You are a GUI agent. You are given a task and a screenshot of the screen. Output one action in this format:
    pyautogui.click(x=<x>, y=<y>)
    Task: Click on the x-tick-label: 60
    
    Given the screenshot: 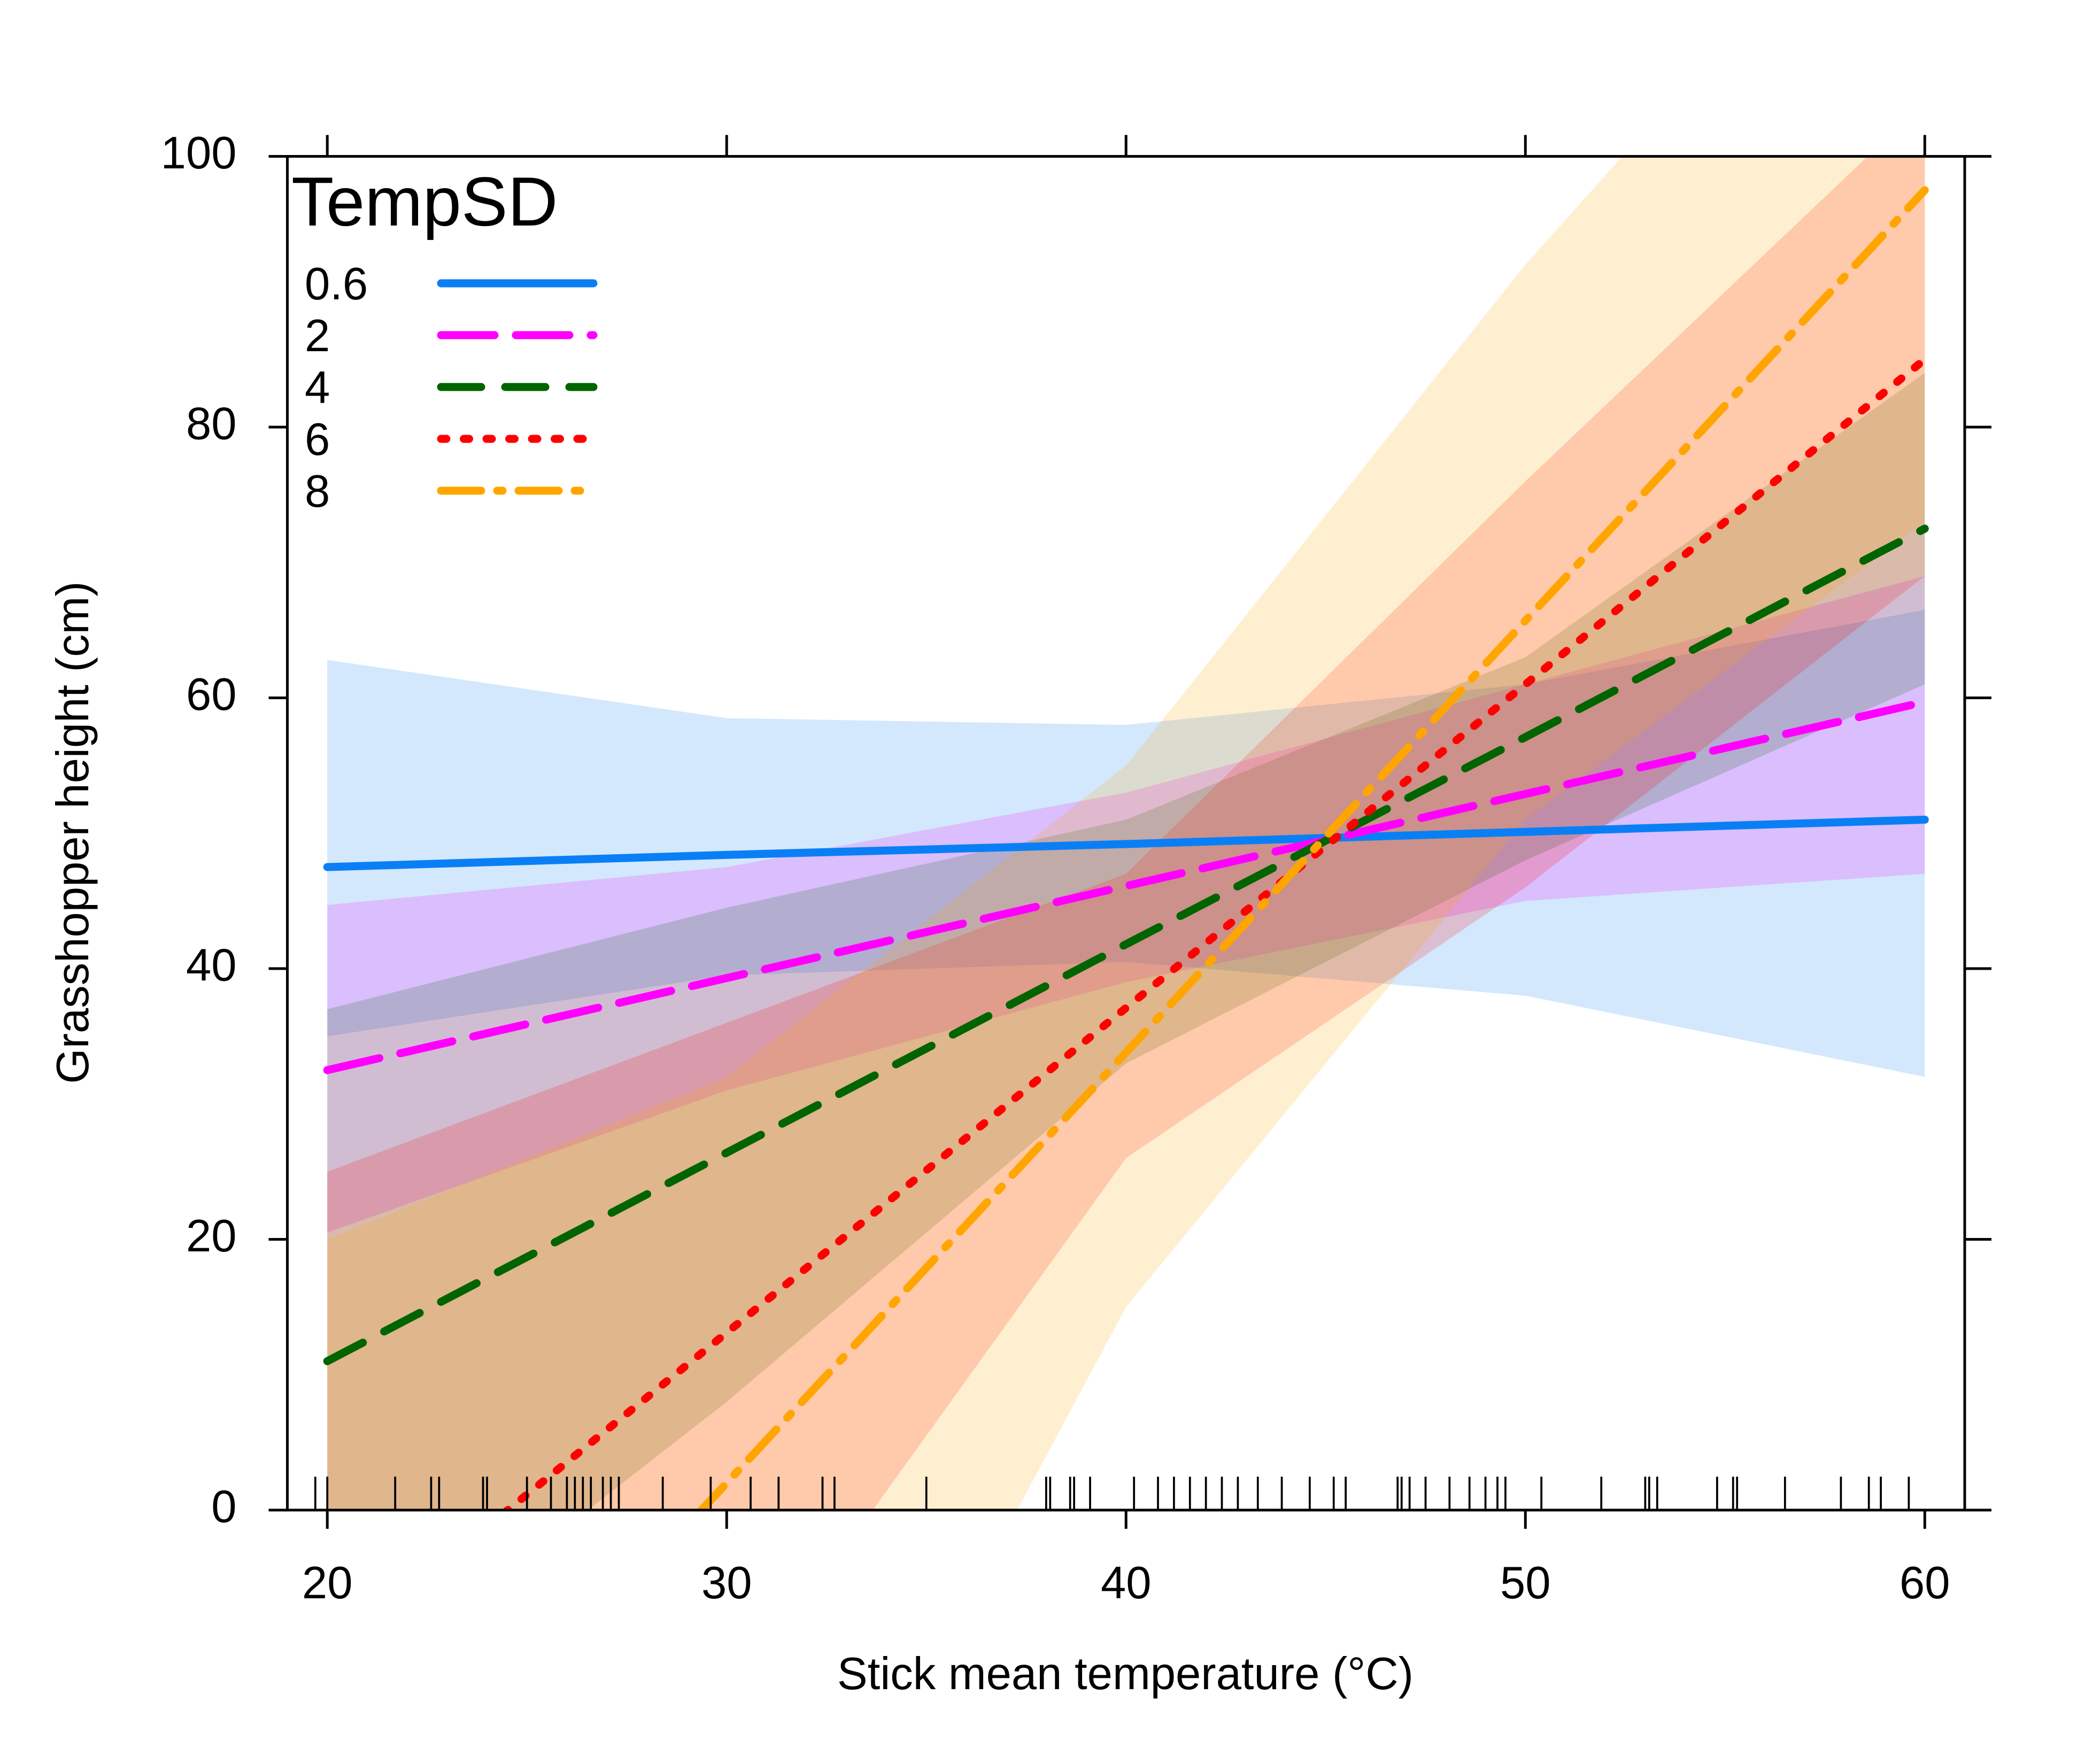 What is the action you would take?
    pyautogui.click(x=1924, y=1583)
    